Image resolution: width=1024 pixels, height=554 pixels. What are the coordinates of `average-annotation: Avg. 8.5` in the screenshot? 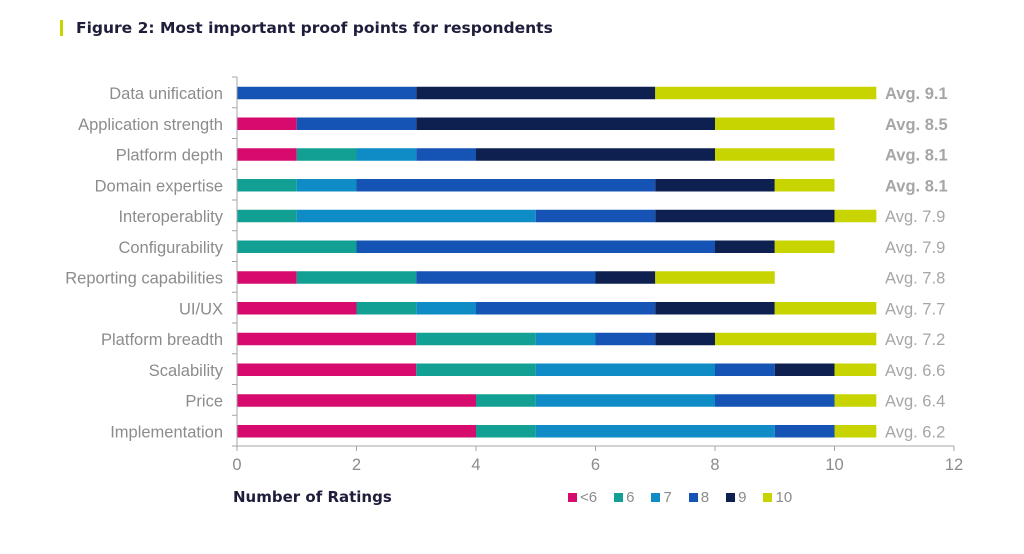 It's located at (916, 125).